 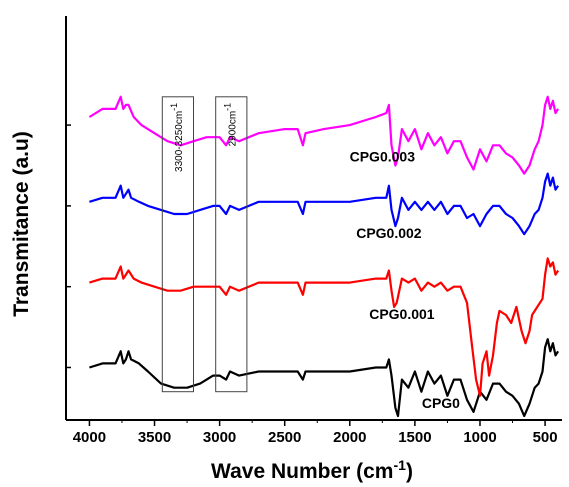 I want to click on series-label-2: CPG0.002, so click(x=389, y=233).